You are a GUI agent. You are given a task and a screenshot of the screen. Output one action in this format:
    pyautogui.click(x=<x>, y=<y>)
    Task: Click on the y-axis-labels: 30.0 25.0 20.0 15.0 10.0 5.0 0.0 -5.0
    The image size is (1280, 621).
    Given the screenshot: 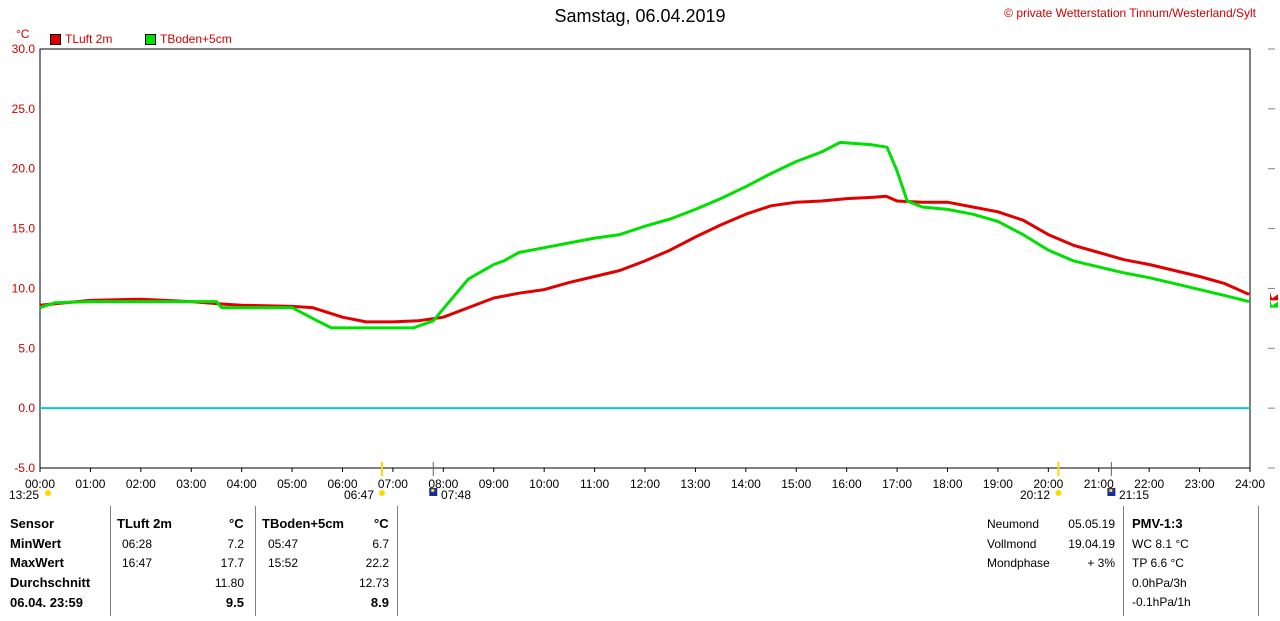 What is the action you would take?
    pyautogui.click(x=24, y=258)
    